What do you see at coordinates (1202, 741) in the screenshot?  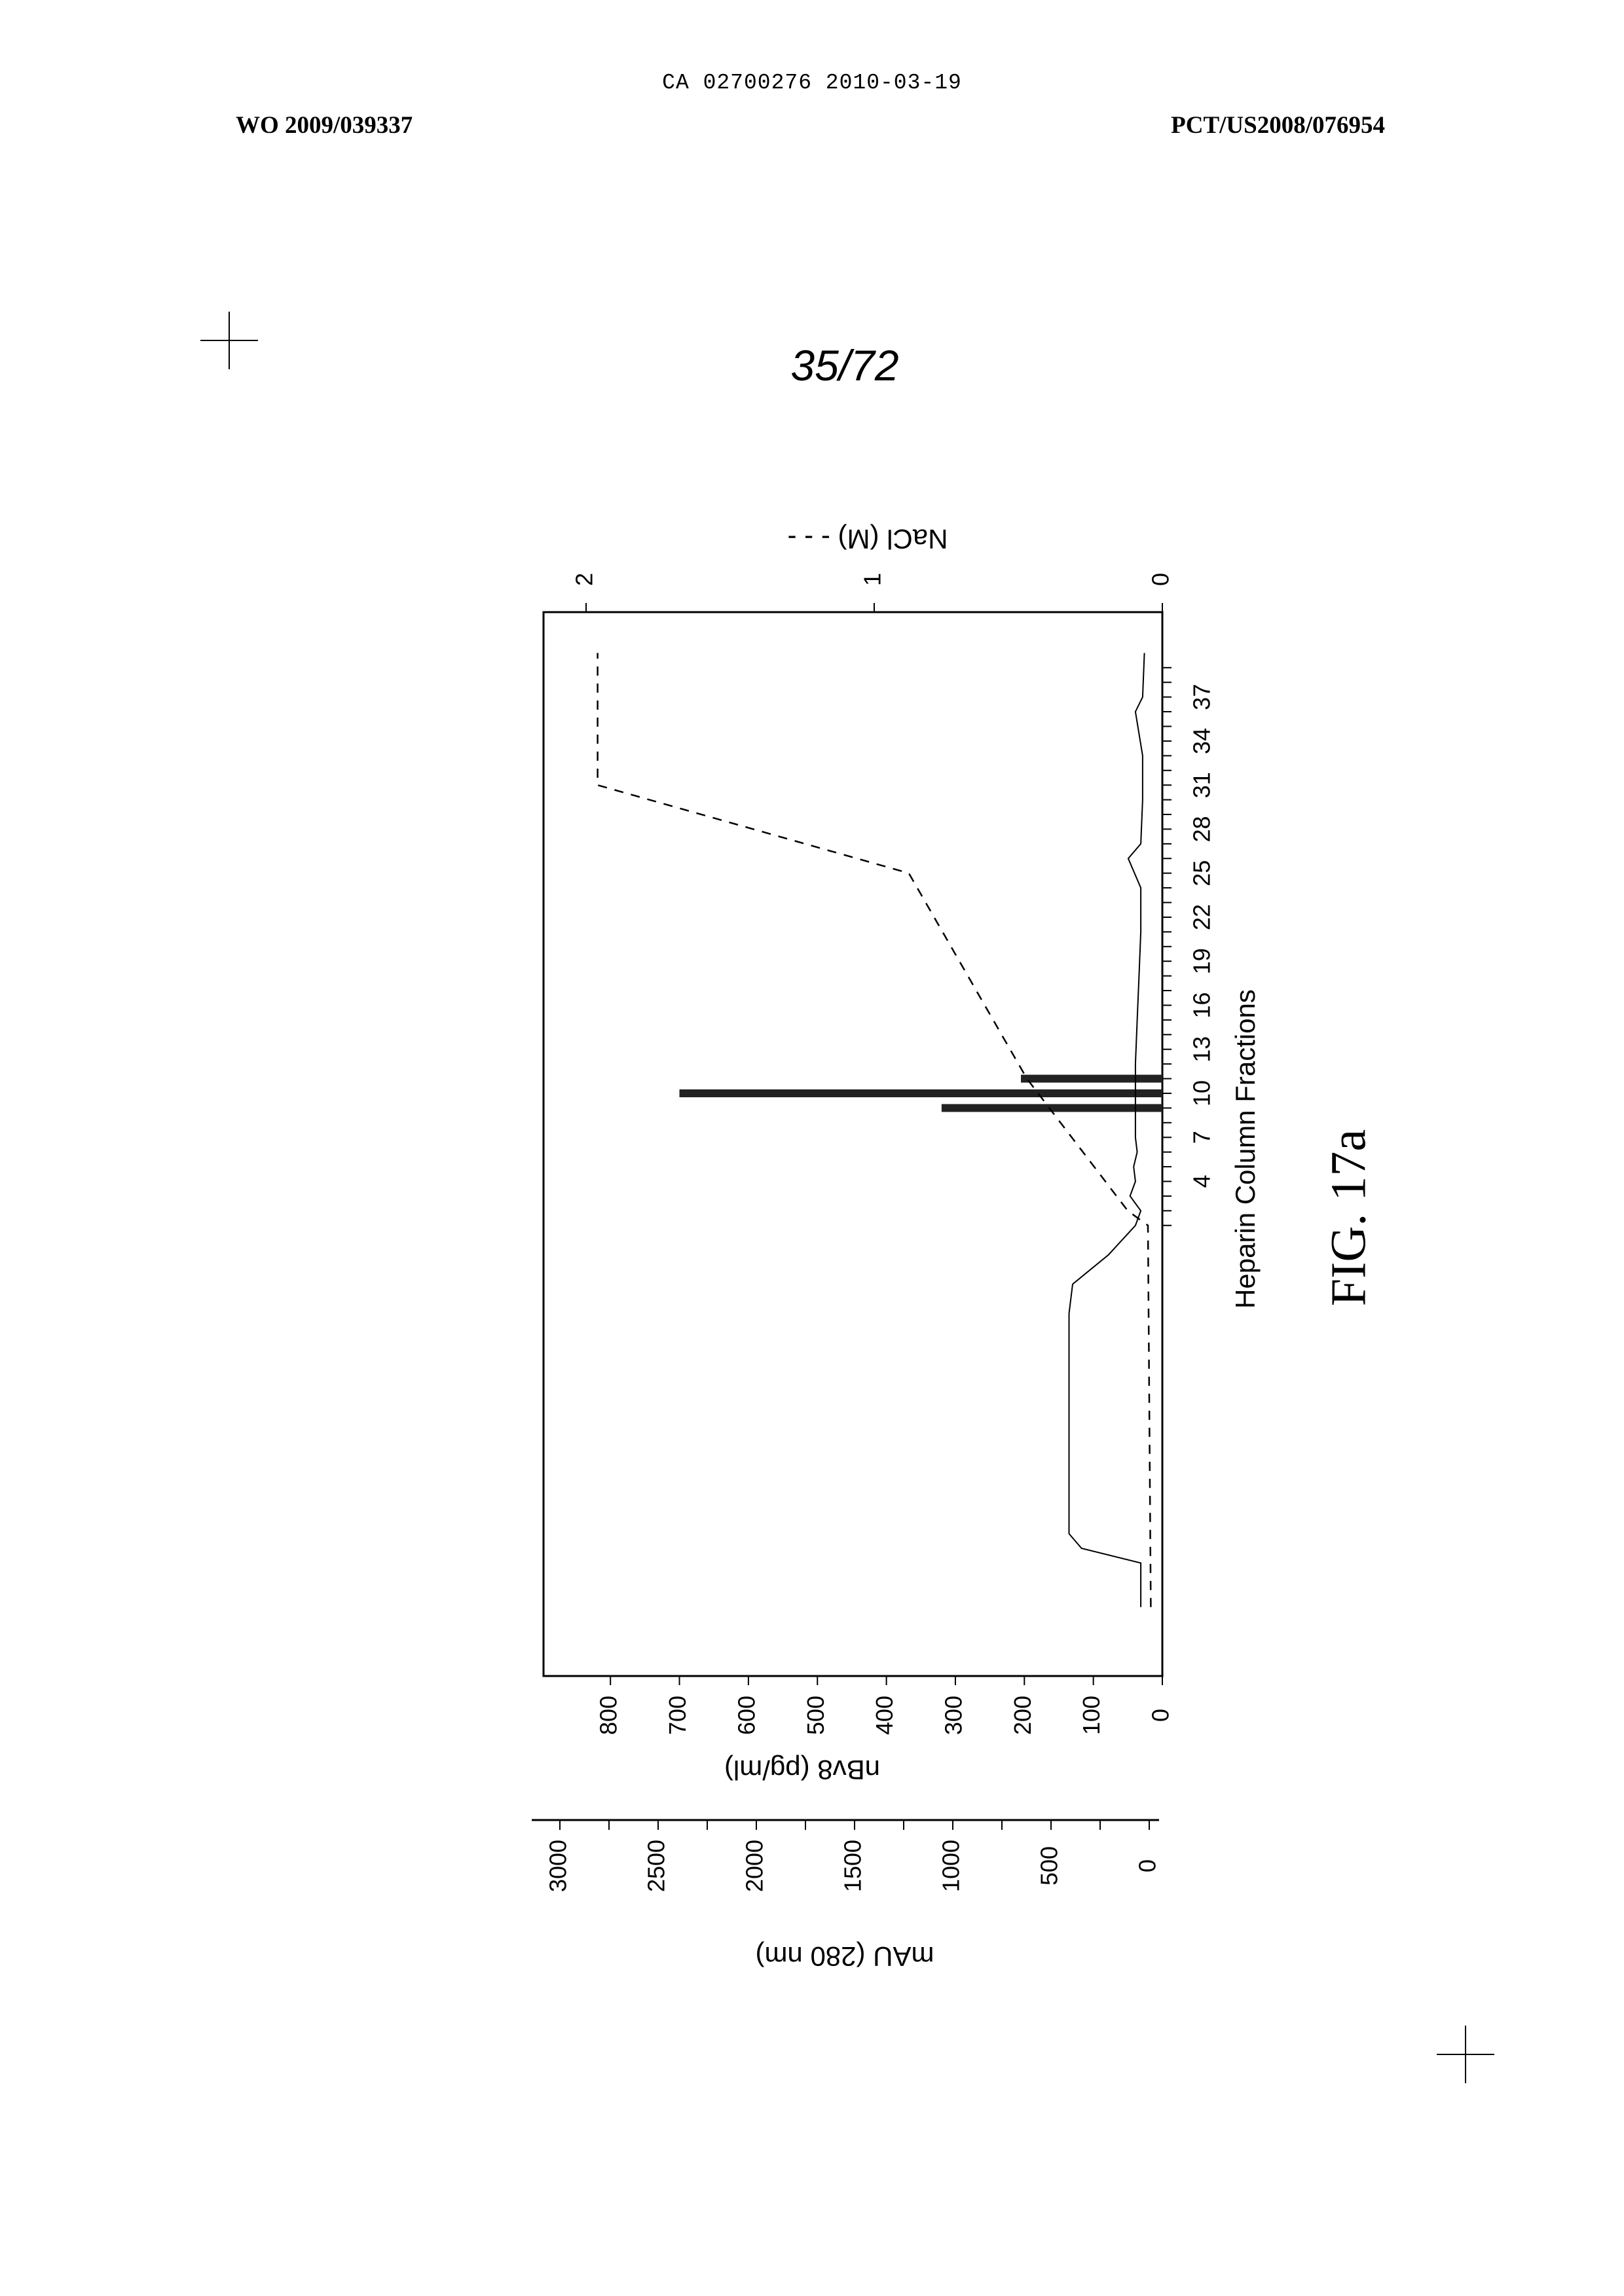 I see `x-tick-label: 34` at bounding box center [1202, 741].